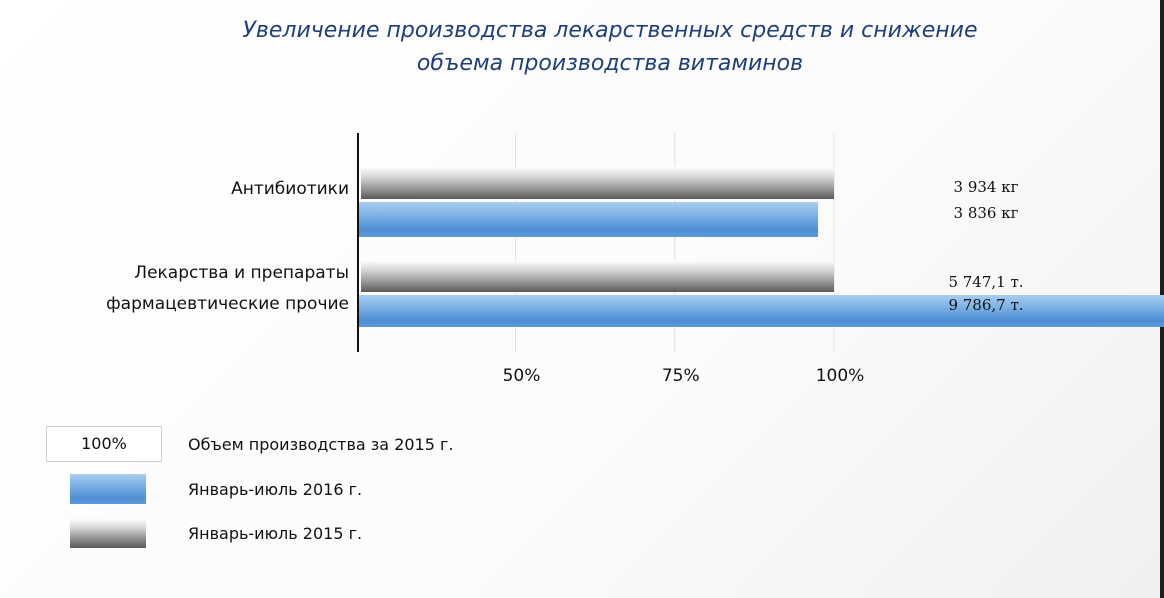 The image size is (1164, 598). What do you see at coordinates (522, 376) in the screenshot?
I see `x-tick-label: 50%` at bounding box center [522, 376].